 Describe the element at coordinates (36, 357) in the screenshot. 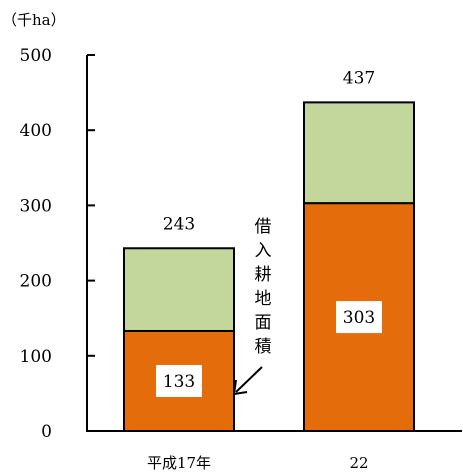

I see `y-tick-label: 100` at that location.